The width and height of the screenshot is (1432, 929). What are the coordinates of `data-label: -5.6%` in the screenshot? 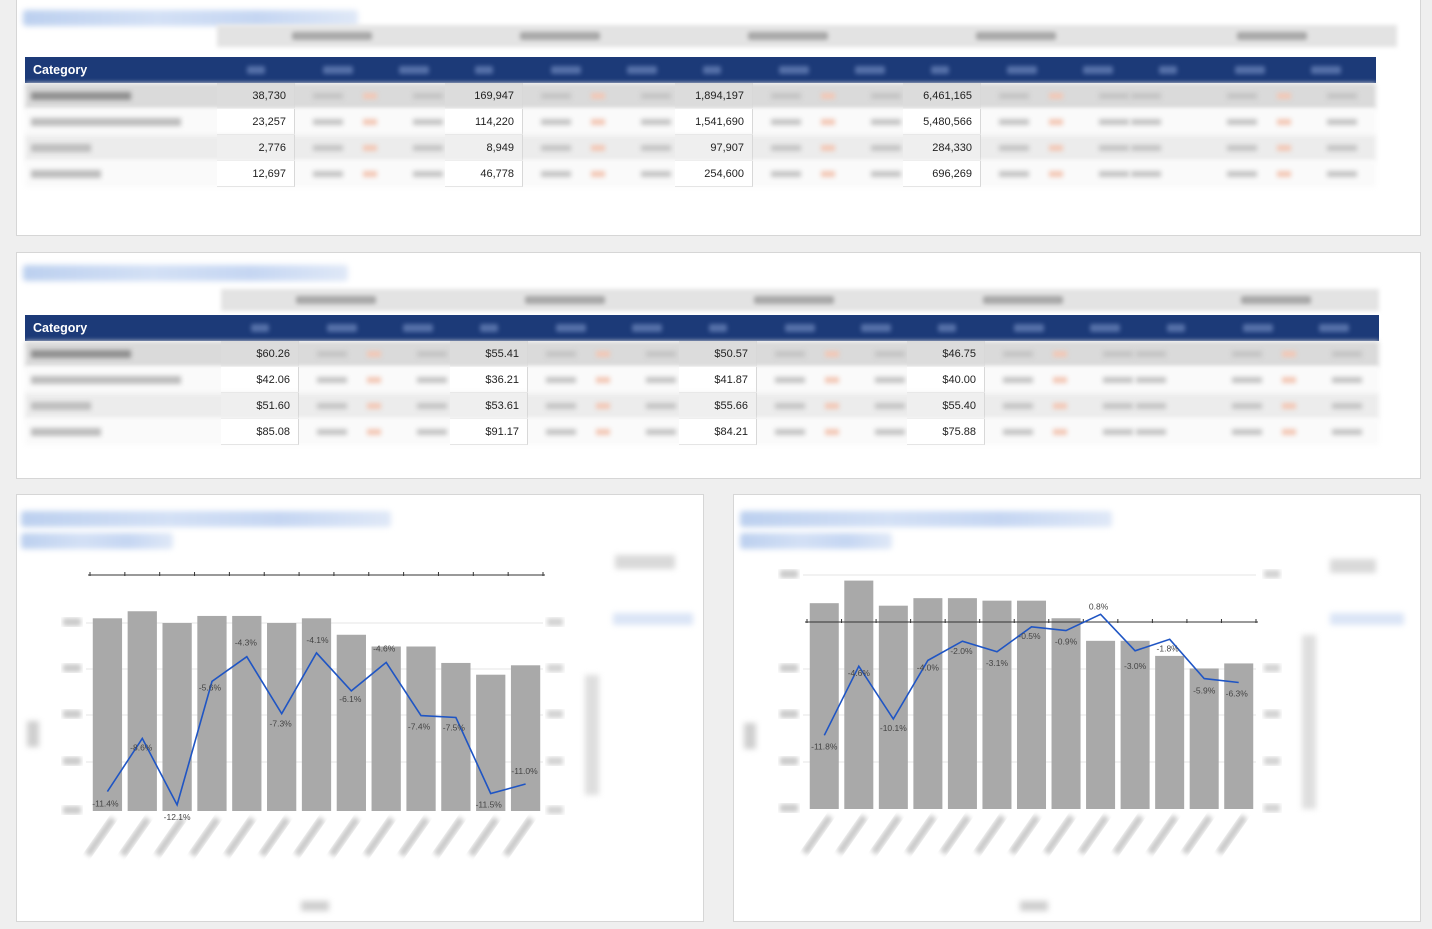 It's located at (210, 687).